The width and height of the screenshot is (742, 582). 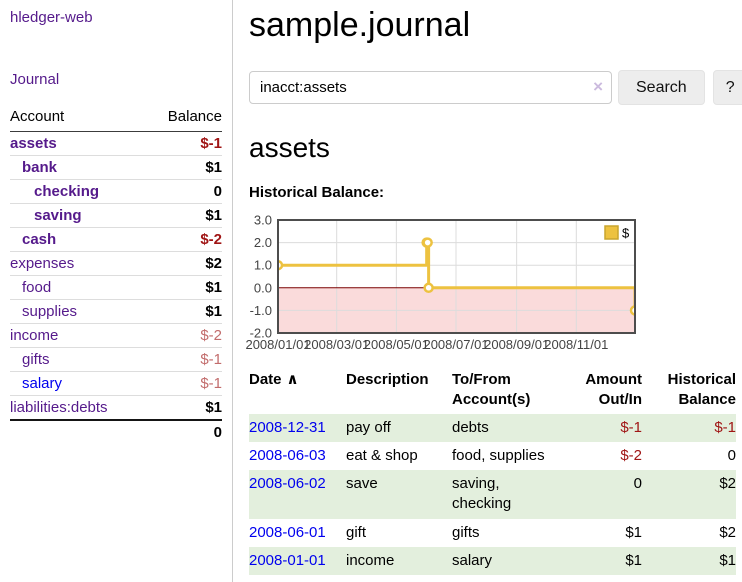 I want to click on account-row: saving $1, so click(x=116, y=215).